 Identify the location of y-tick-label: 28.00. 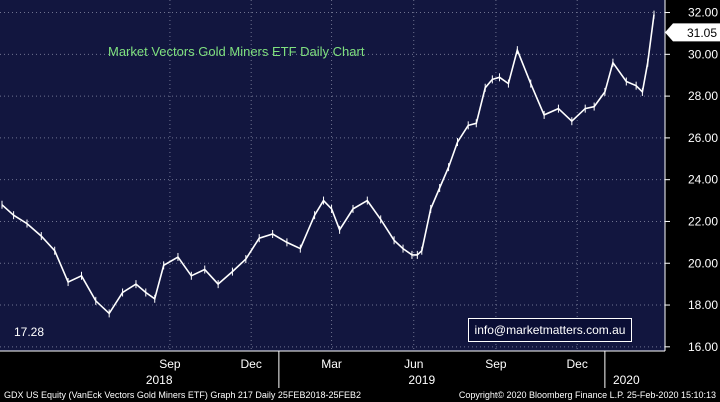
(703, 96).